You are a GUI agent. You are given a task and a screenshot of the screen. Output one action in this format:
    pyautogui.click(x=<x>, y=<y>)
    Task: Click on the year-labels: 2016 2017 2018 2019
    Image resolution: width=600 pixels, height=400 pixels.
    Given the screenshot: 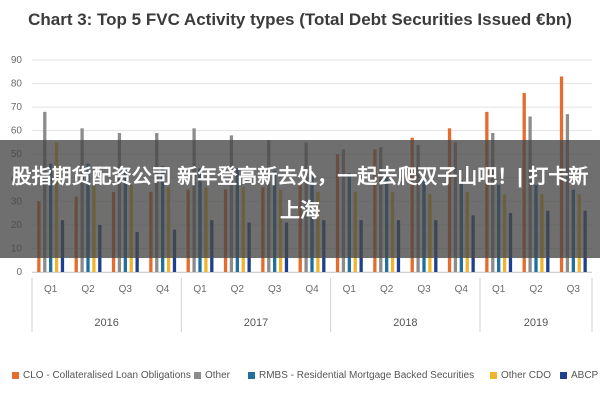 What is the action you would take?
    pyautogui.click(x=312, y=305)
    